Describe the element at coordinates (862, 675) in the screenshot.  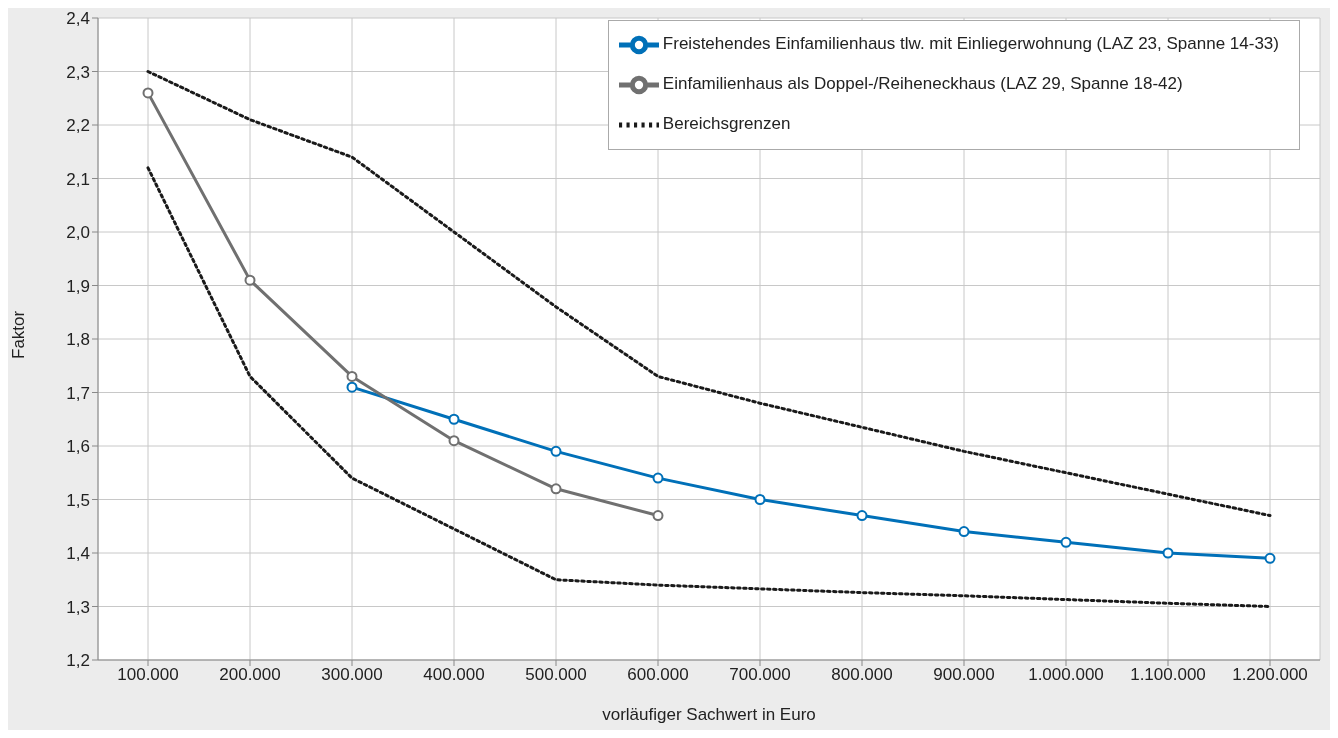
I see `x-tick-label: 800.000` at that location.